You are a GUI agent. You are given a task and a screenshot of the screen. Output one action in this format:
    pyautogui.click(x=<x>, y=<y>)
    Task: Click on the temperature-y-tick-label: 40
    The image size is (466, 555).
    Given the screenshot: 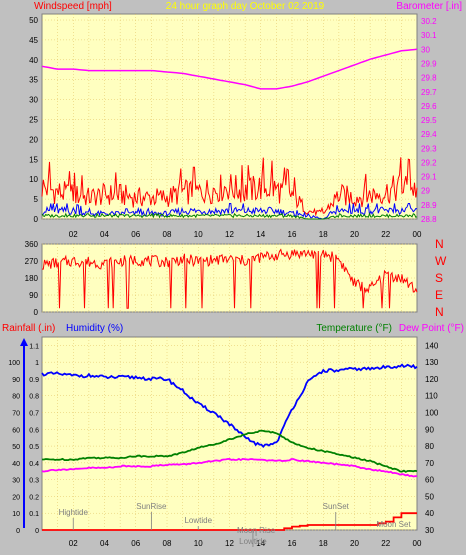 What is the action you would take?
    pyautogui.click(x=429, y=513)
    